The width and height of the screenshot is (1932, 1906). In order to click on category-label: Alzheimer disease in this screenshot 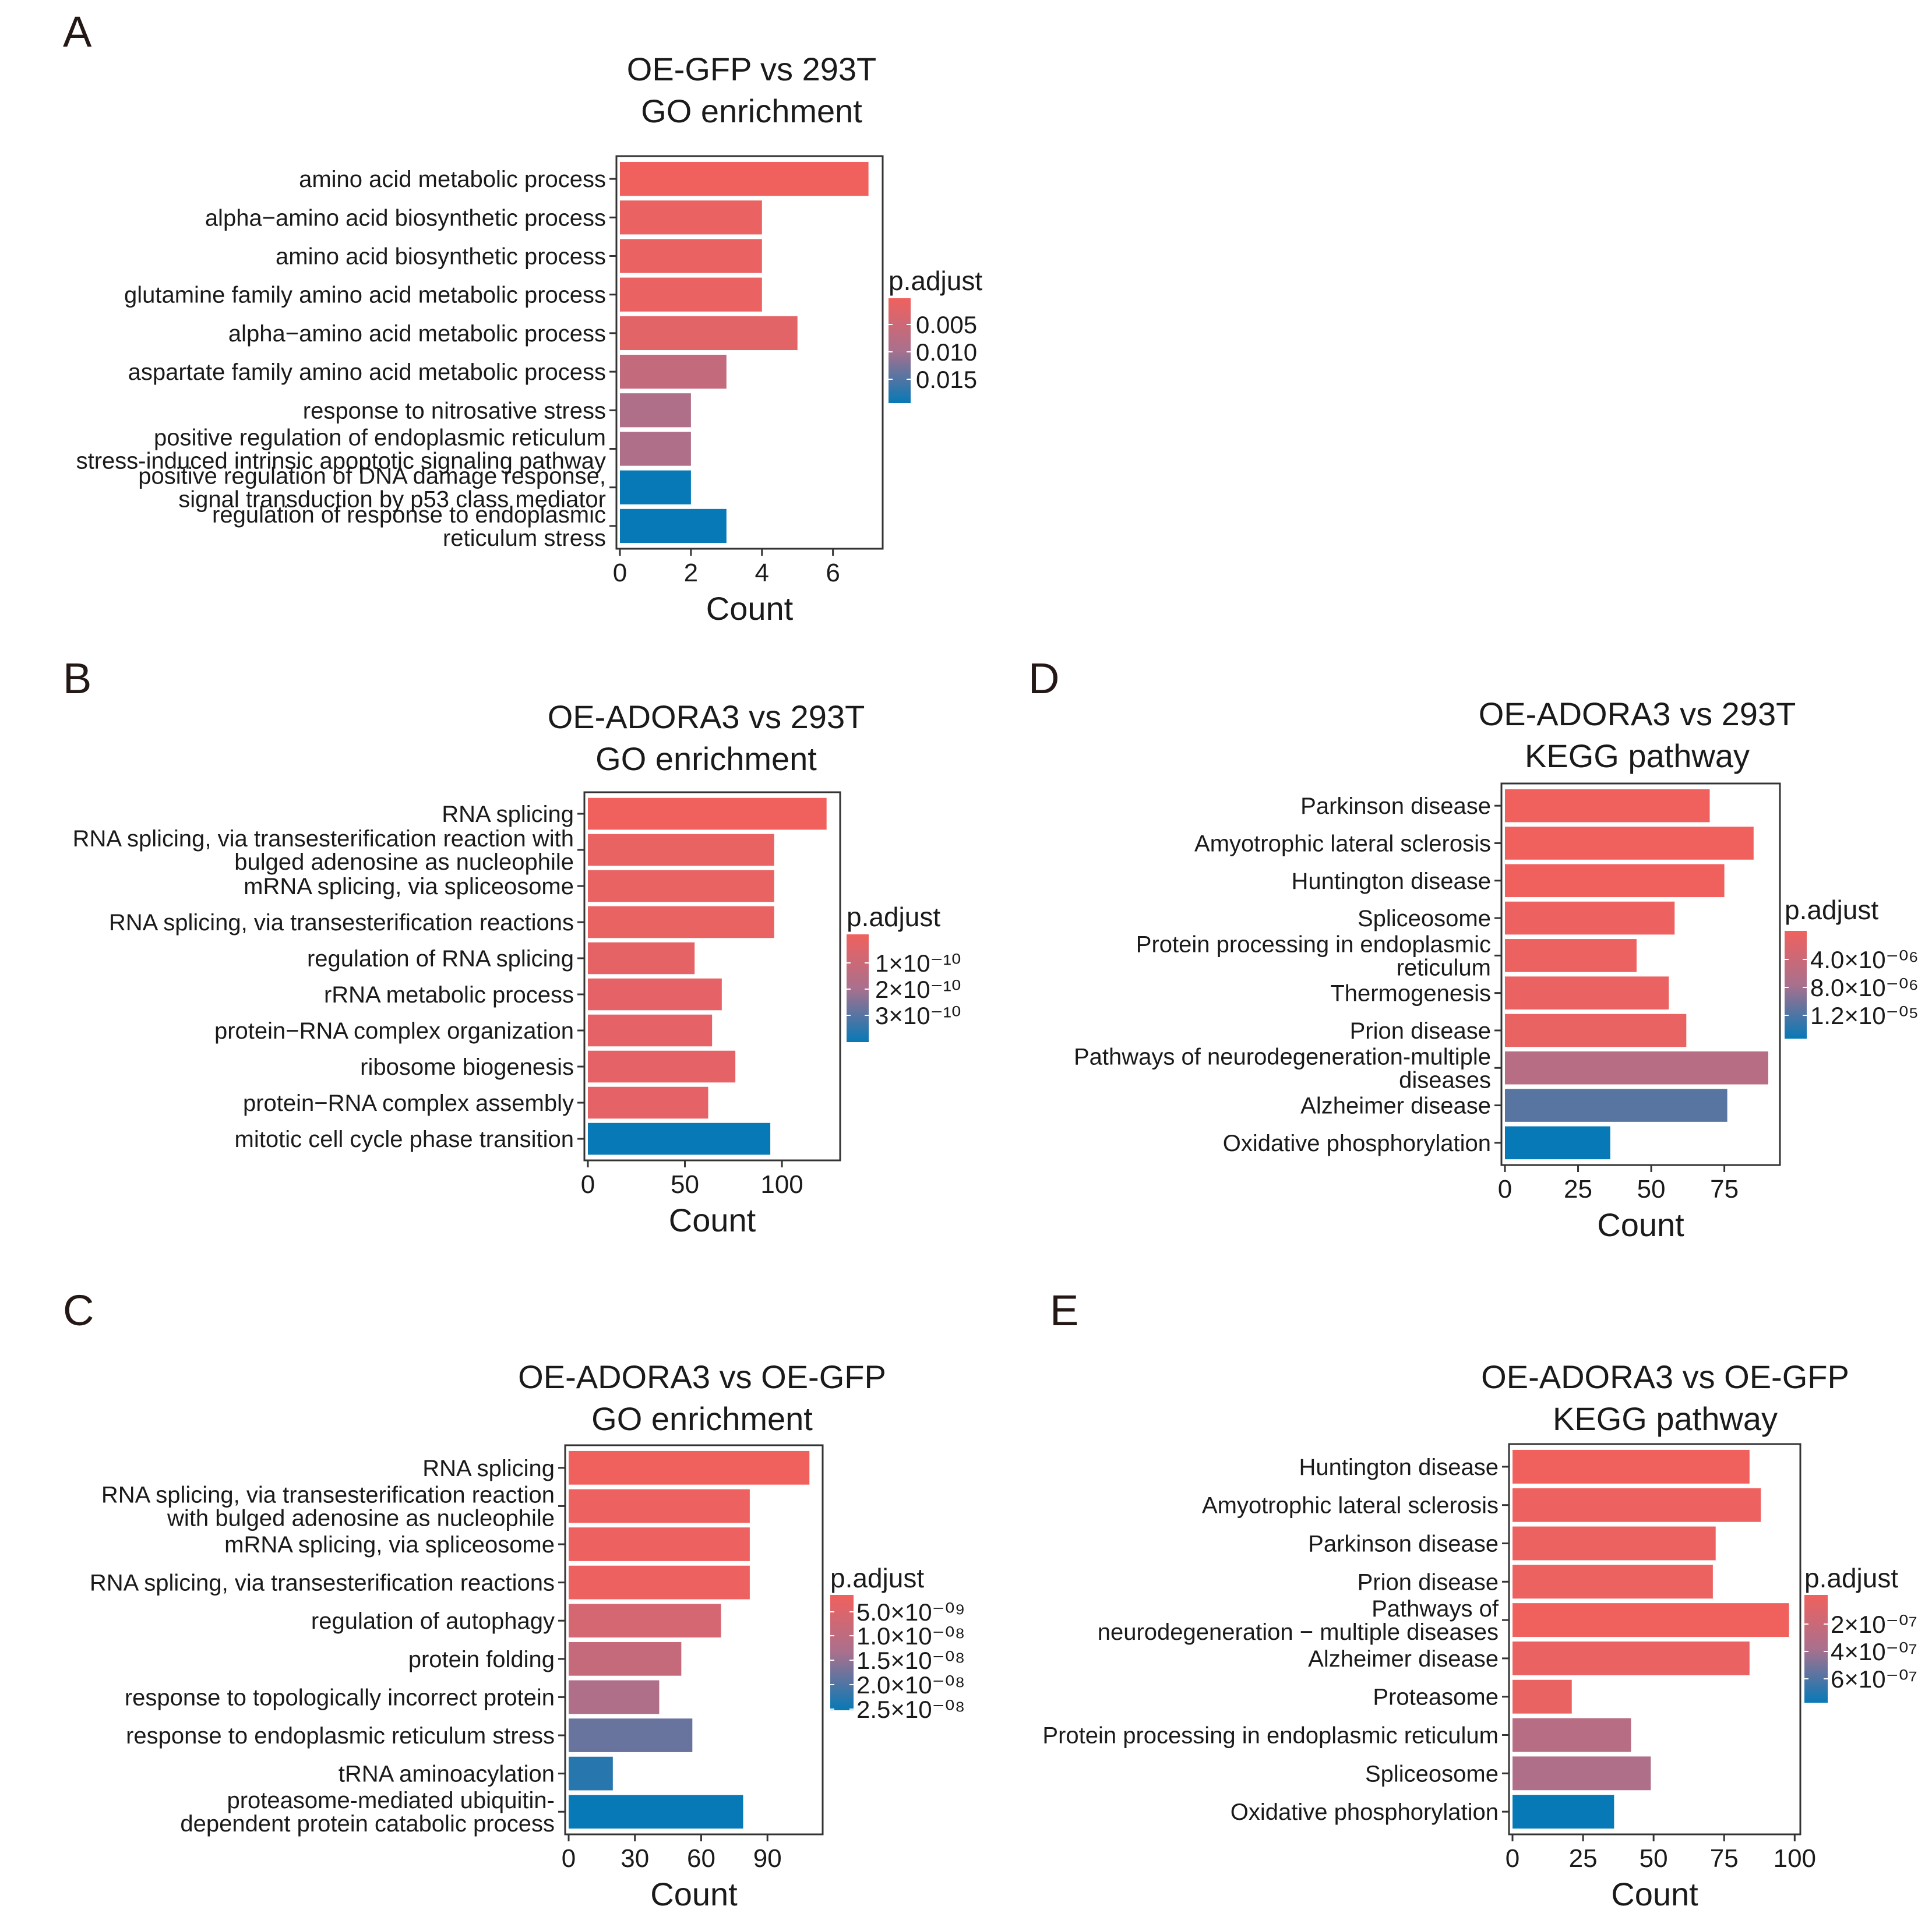, I will do `click(1395, 1106)`.